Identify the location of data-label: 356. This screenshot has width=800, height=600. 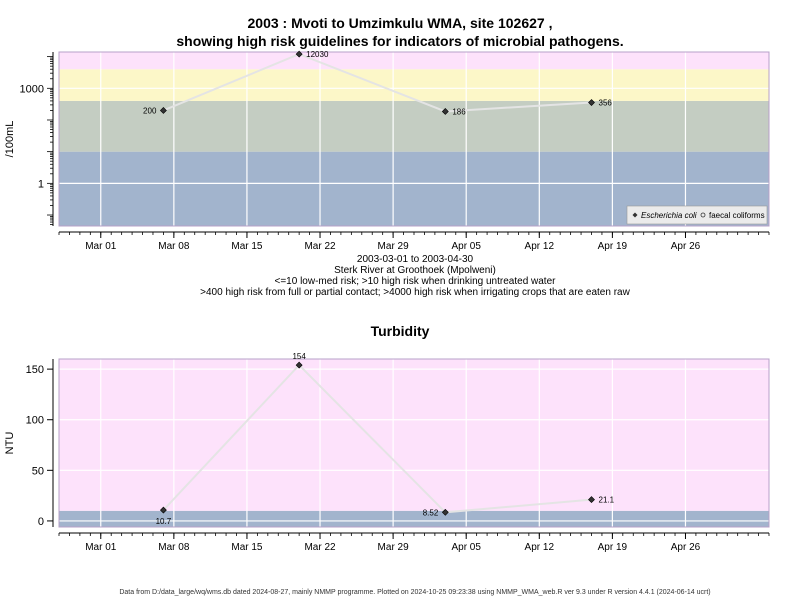
(606, 103).